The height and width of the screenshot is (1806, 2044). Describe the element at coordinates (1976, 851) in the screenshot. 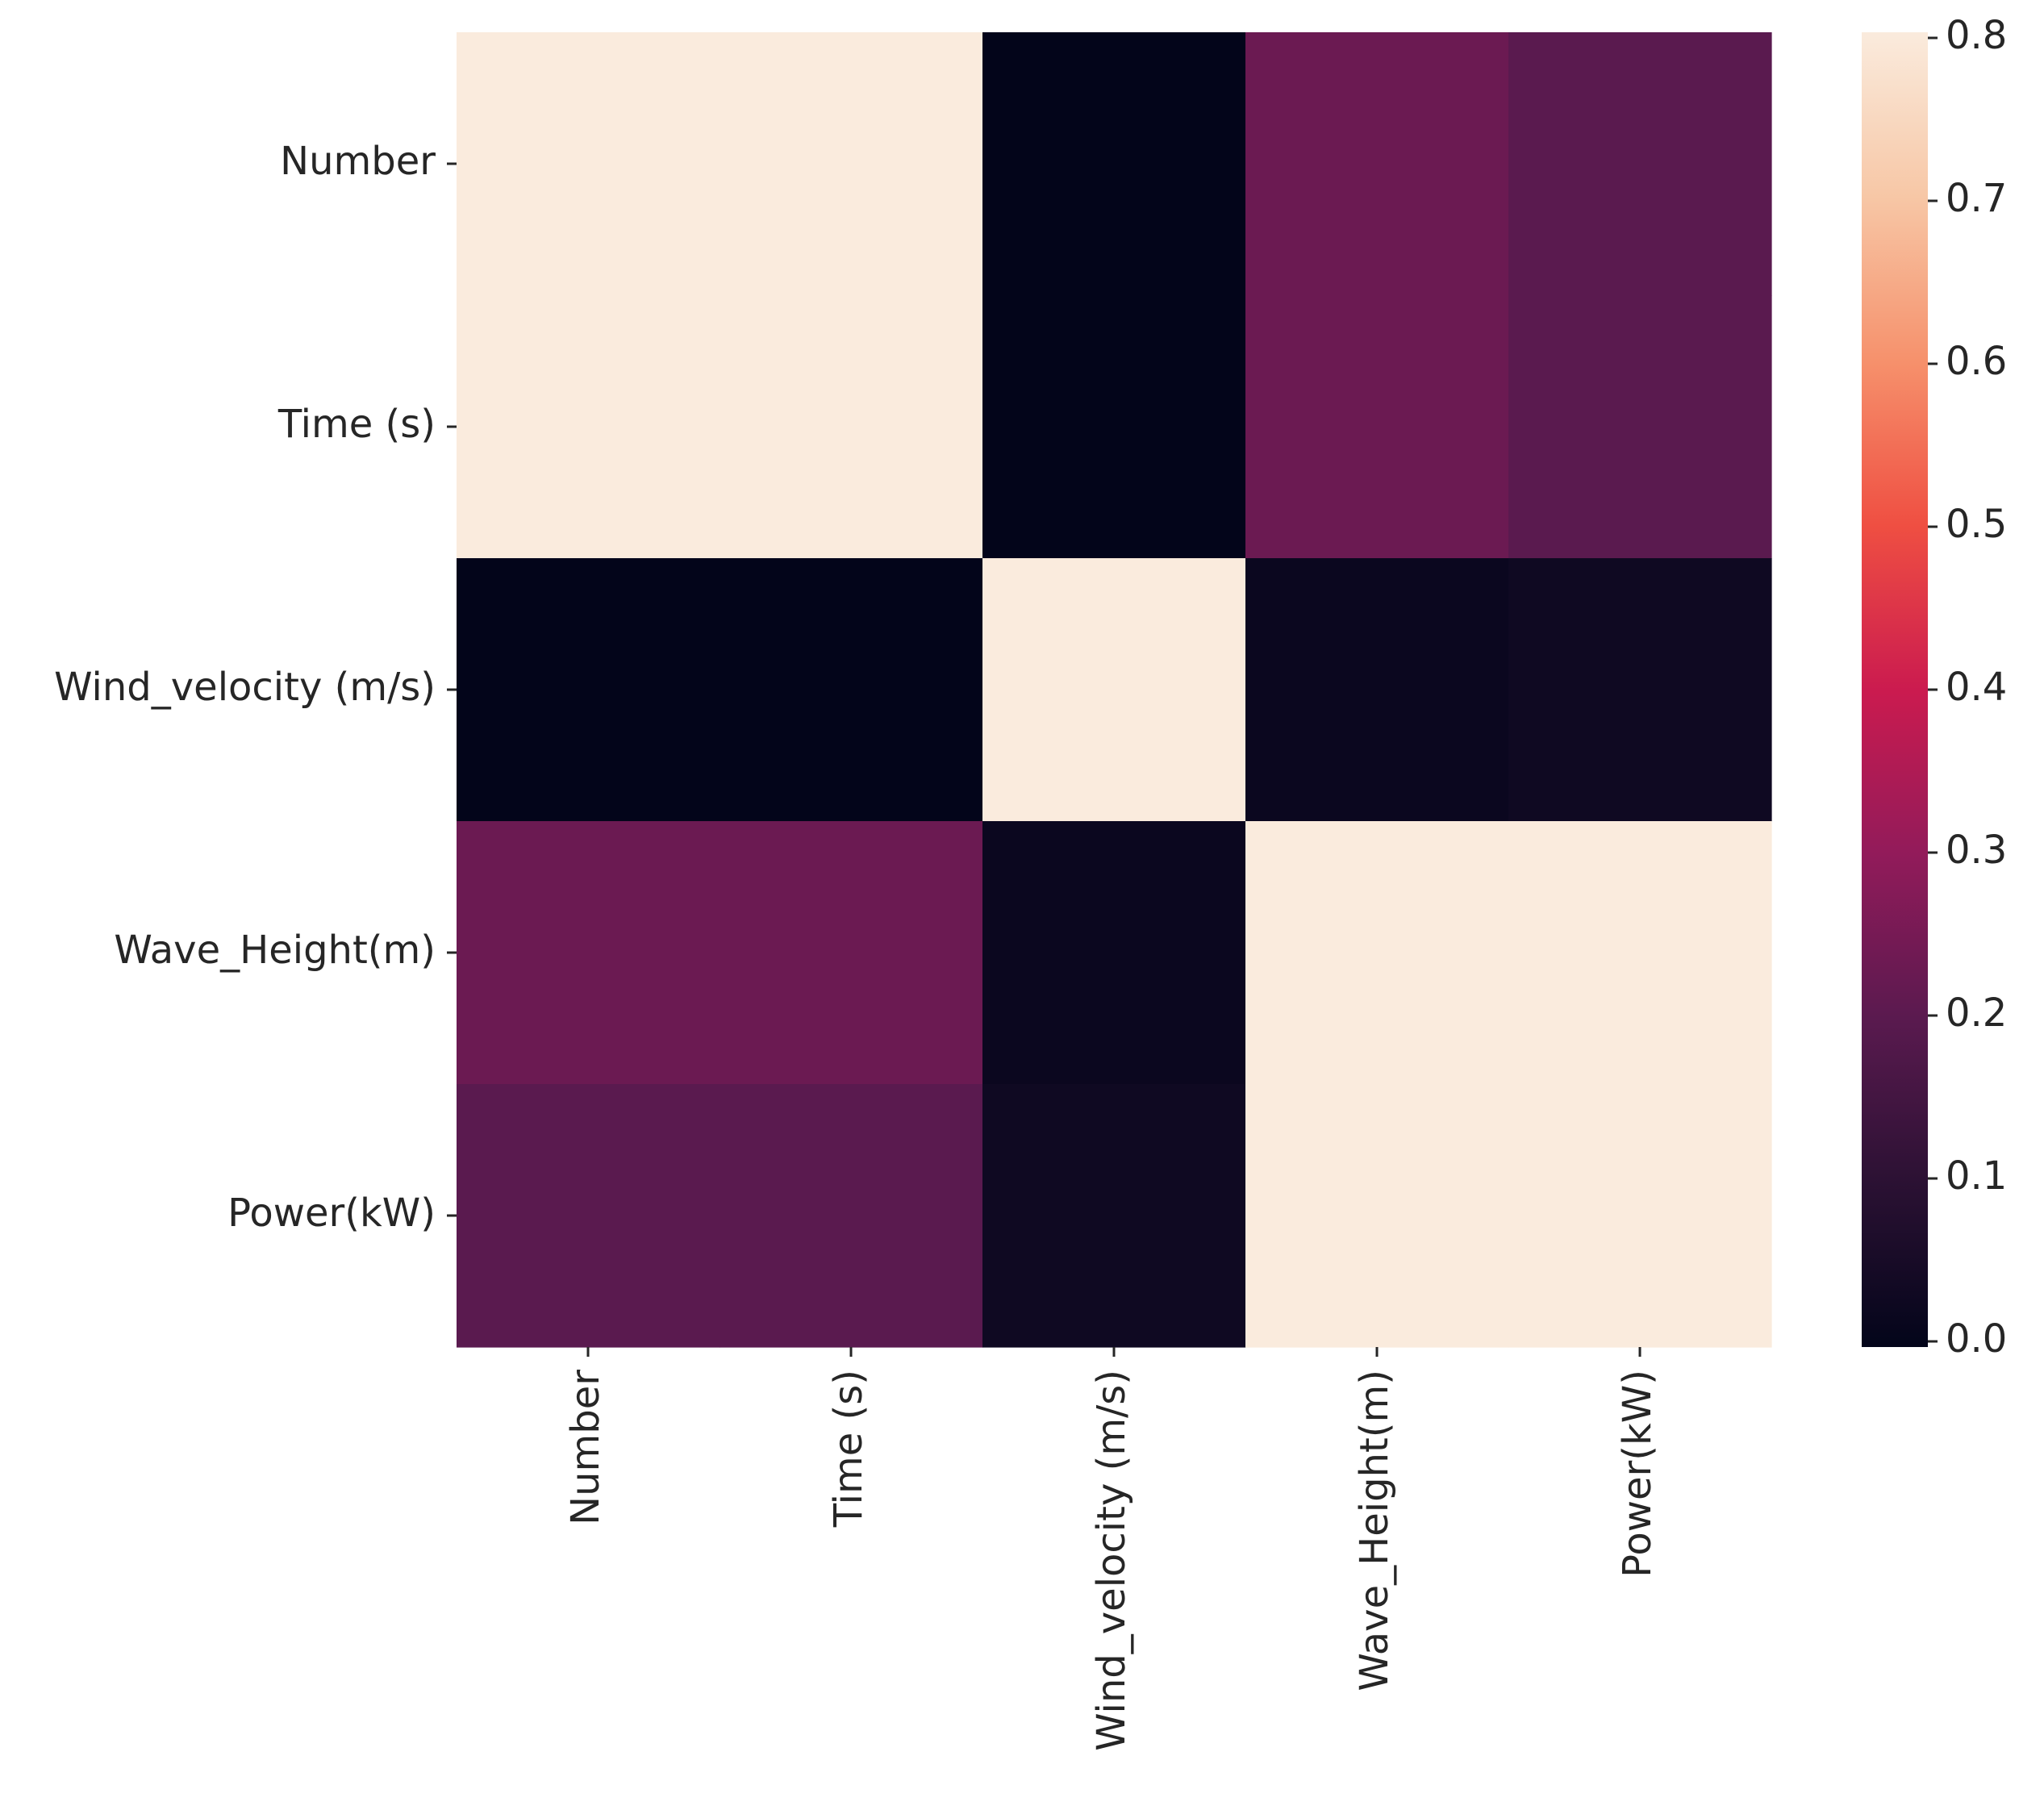

I see `colorbar-tick-label: 0.3` at that location.